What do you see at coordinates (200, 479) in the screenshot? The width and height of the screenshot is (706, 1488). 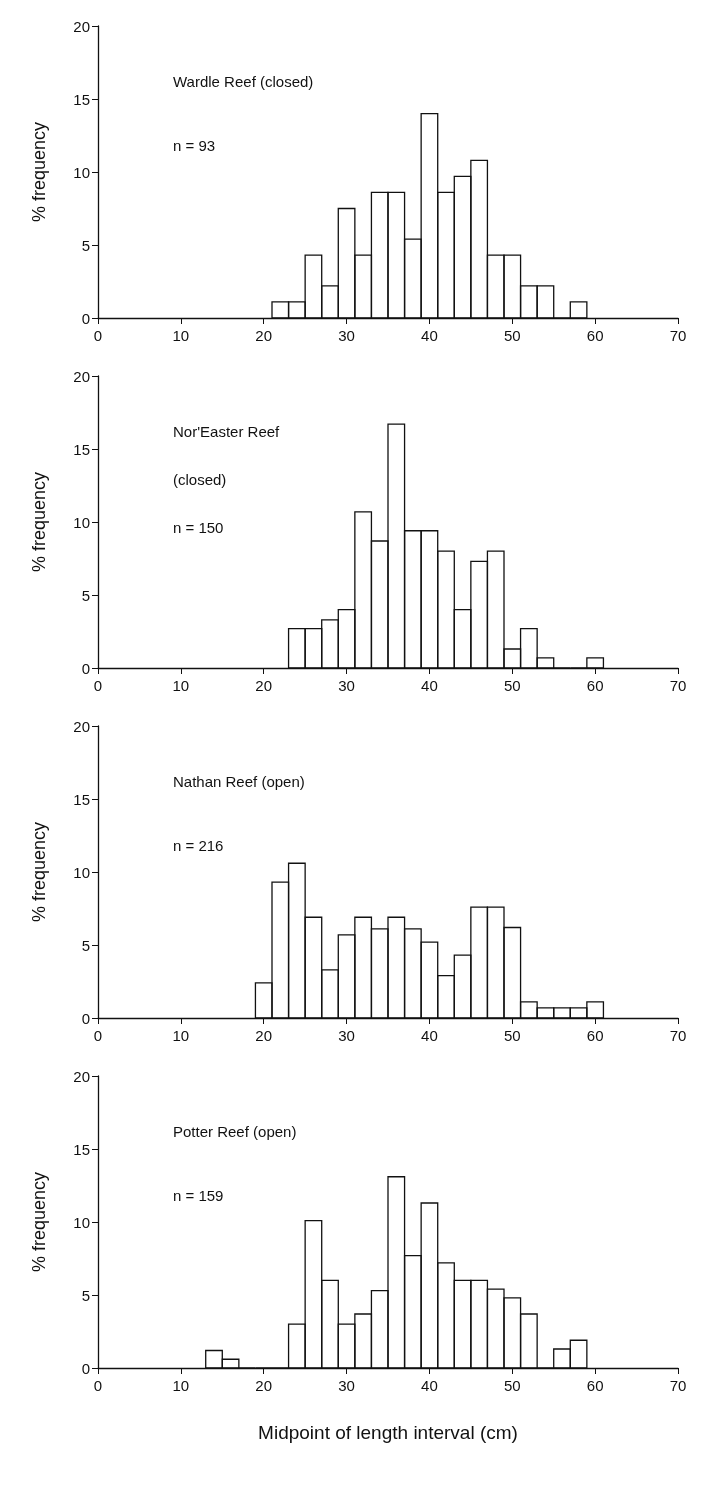 I see `annotation: (closed)` at bounding box center [200, 479].